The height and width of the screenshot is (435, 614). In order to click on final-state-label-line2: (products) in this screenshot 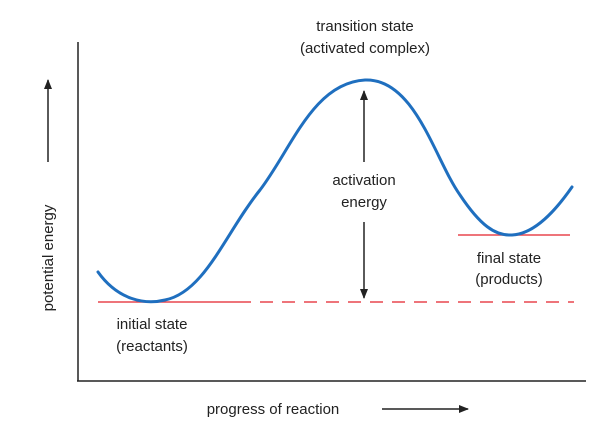, I will do `click(509, 279)`.